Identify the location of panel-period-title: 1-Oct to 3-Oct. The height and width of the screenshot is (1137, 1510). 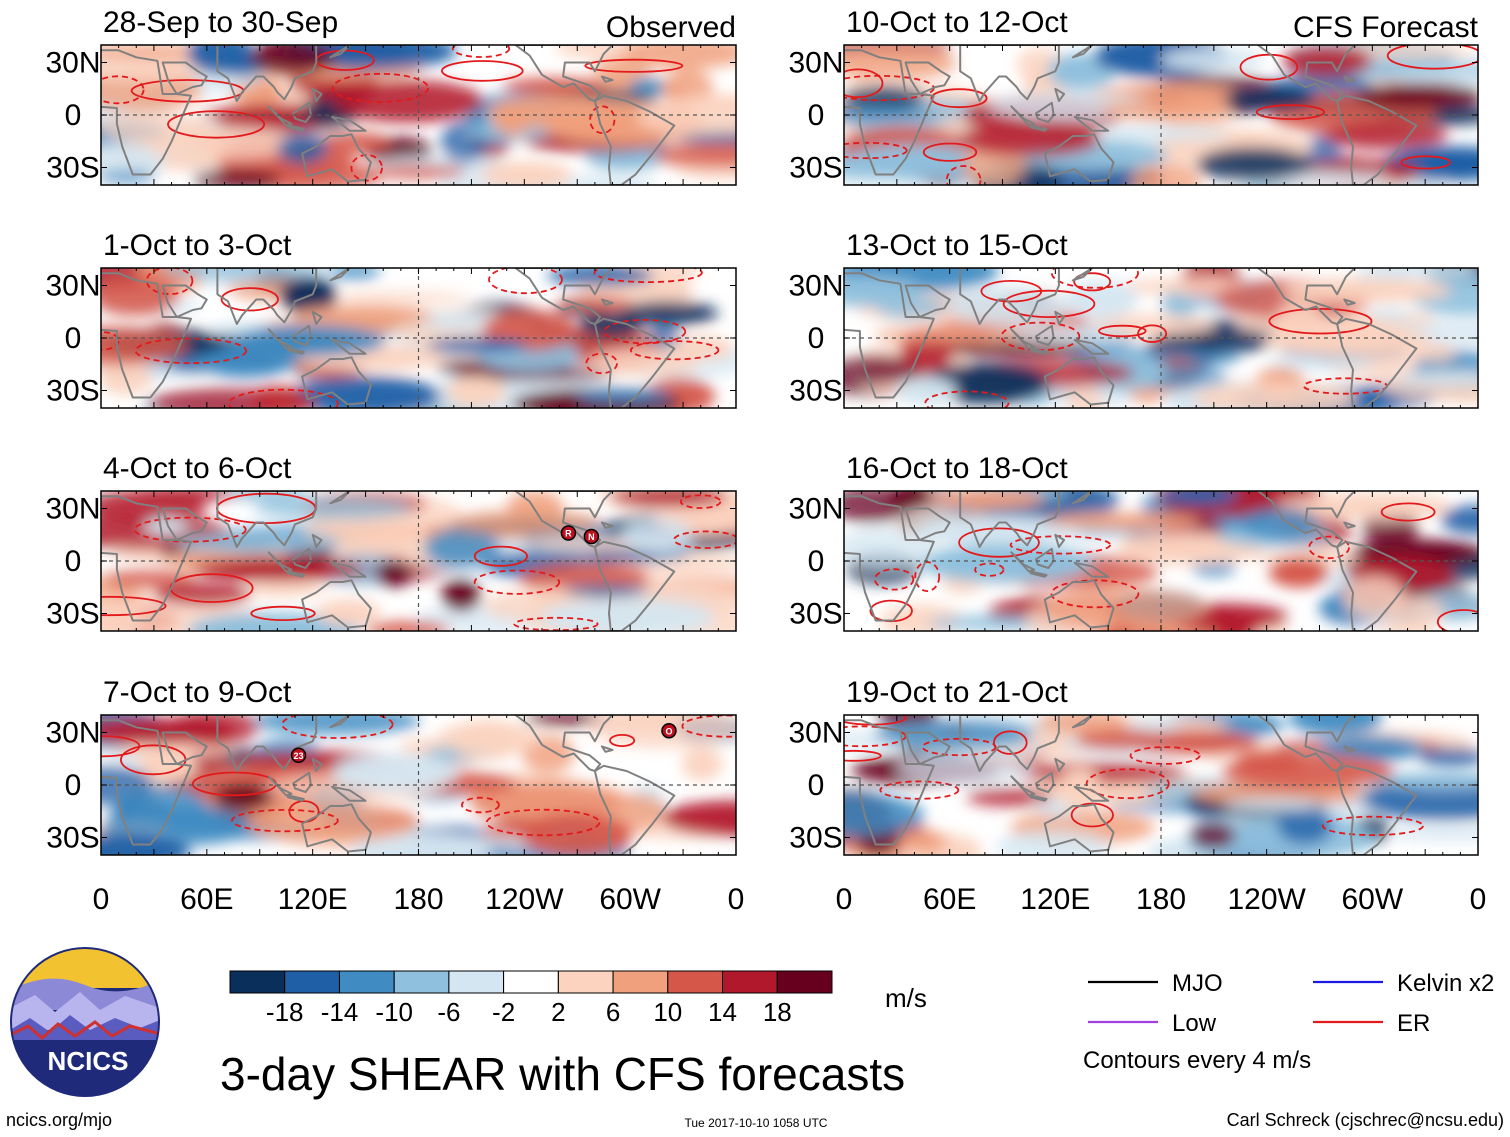
(197, 245).